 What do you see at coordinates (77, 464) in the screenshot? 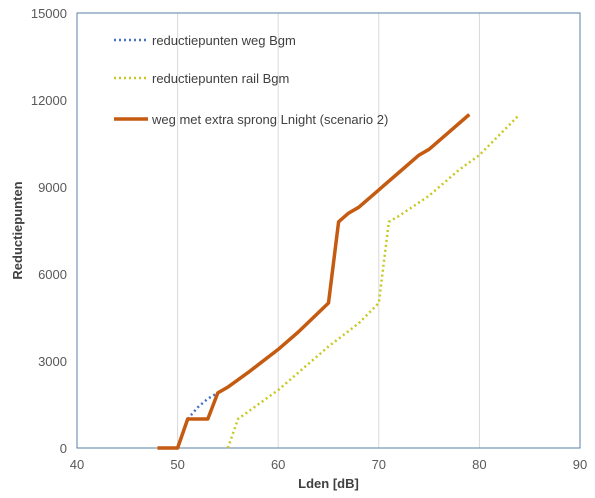
I see `x-tick-label: 40` at bounding box center [77, 464].